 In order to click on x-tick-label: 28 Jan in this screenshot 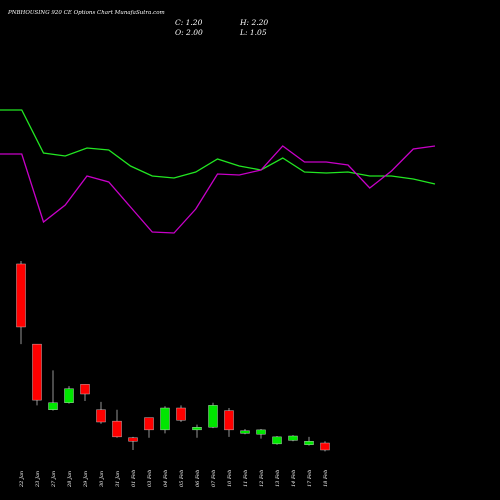, I will do `click(70, 479)`.